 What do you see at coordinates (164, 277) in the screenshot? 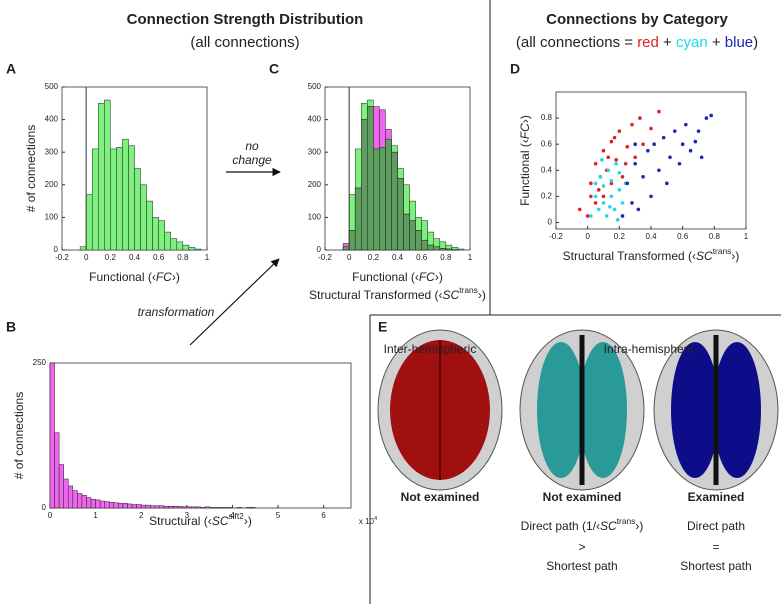
I see `x-axis-label-part: FC` at bounding box center [164, 277].